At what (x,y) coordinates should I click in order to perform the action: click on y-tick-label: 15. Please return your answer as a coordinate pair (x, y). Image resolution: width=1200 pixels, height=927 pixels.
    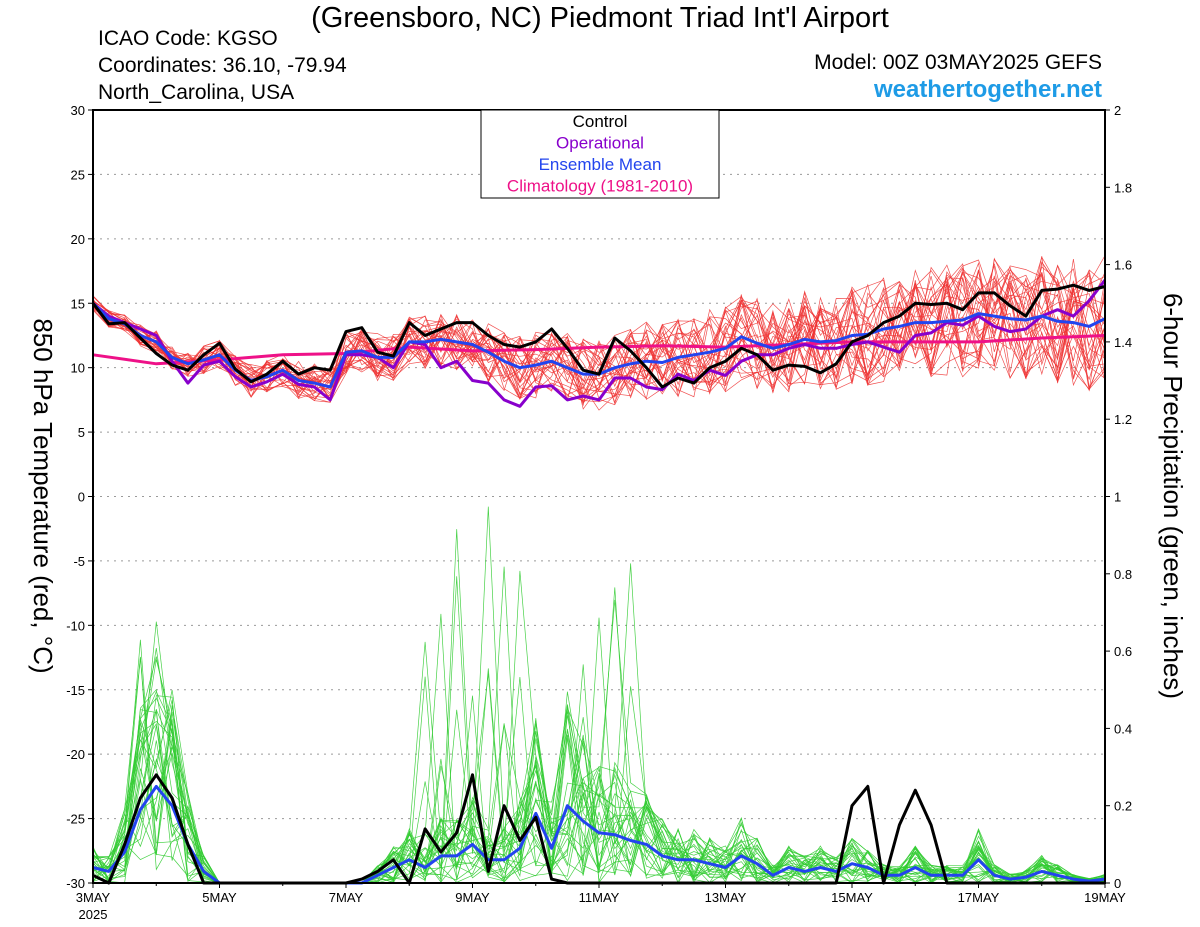
    Looking at the image, I should click on (78, 303).